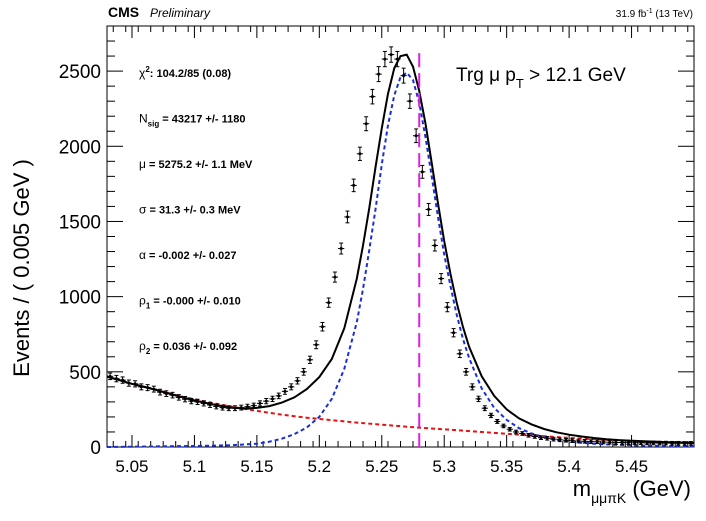 This screenshot has height=521, width=706. What do you see at coordinates (654, 14) in the screenshot?
I see `luminosity-label: 31.9 fb-1 (13 TeV)` at bounding box center [654, 14].